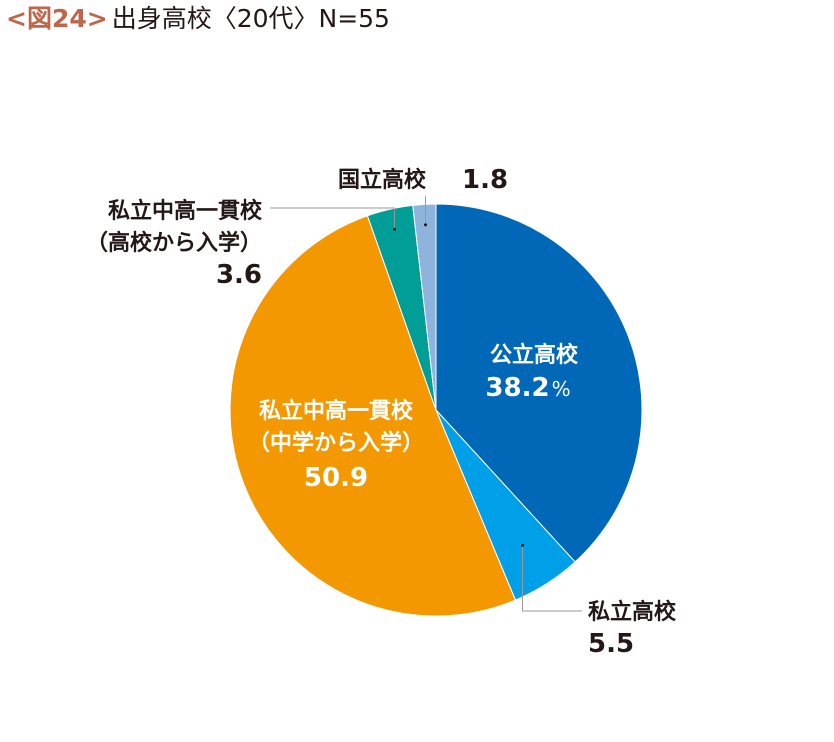 This screenshot has width=834, height=742. What do you see at coordinates (332, 218) in the screenshot?
I see `leader-line-private-integrated-high` at bounding box center [332, 218].